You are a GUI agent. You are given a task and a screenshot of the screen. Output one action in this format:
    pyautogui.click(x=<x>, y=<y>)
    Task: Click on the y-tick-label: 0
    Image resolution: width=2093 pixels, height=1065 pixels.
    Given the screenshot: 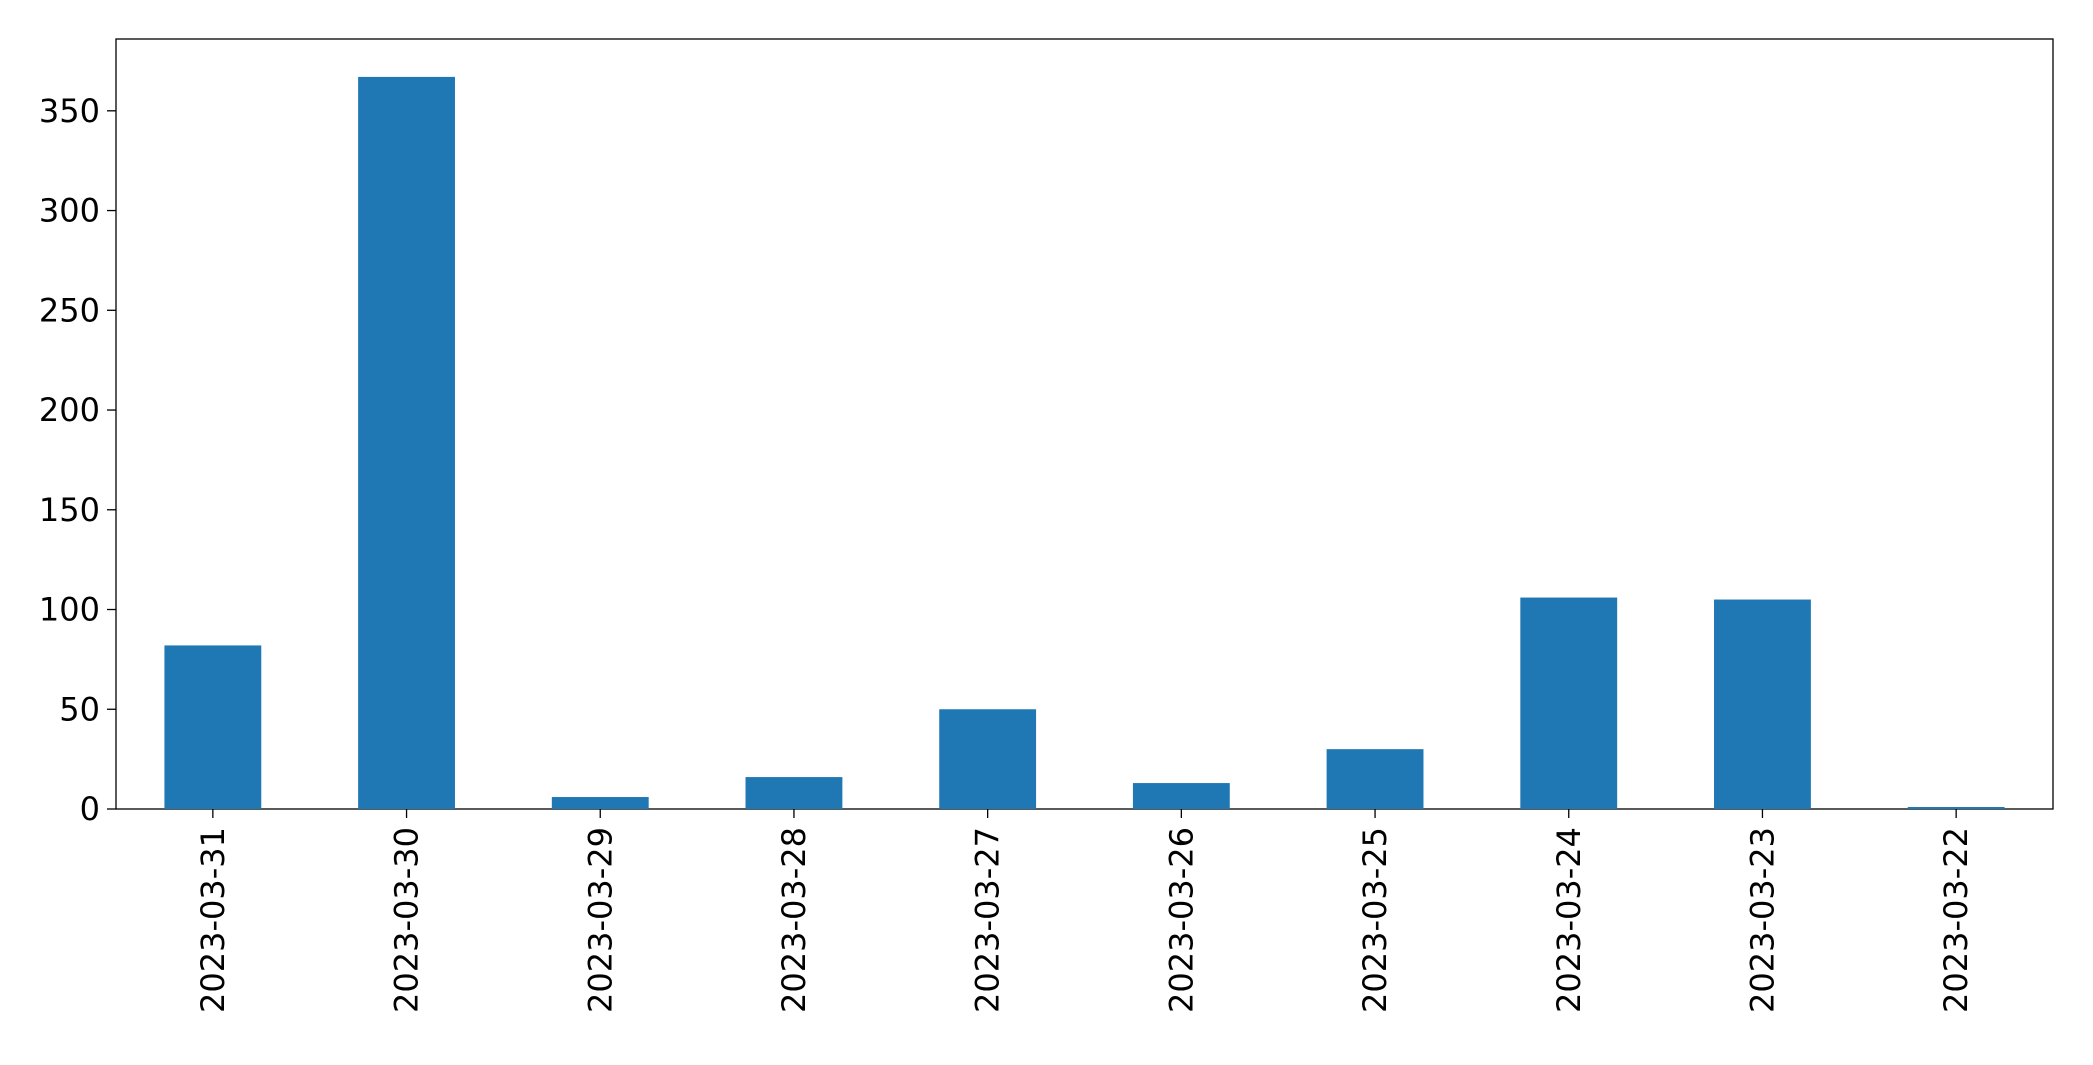 What is the action you would take?
    pyautogui.click(x=90, y=809)
    